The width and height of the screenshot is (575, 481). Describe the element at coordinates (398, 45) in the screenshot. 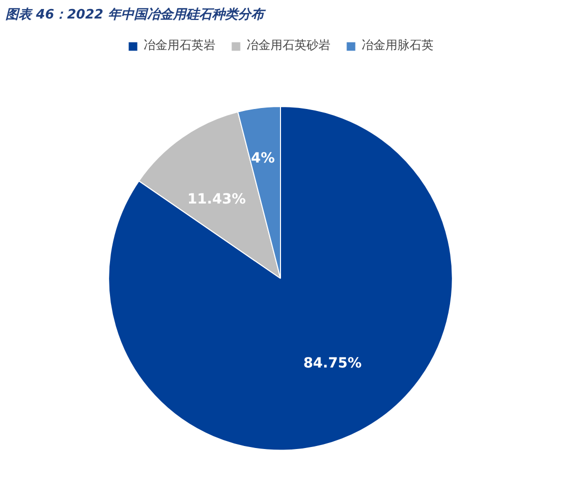

I see `legend-label: 冶金用脉石英` at that location.